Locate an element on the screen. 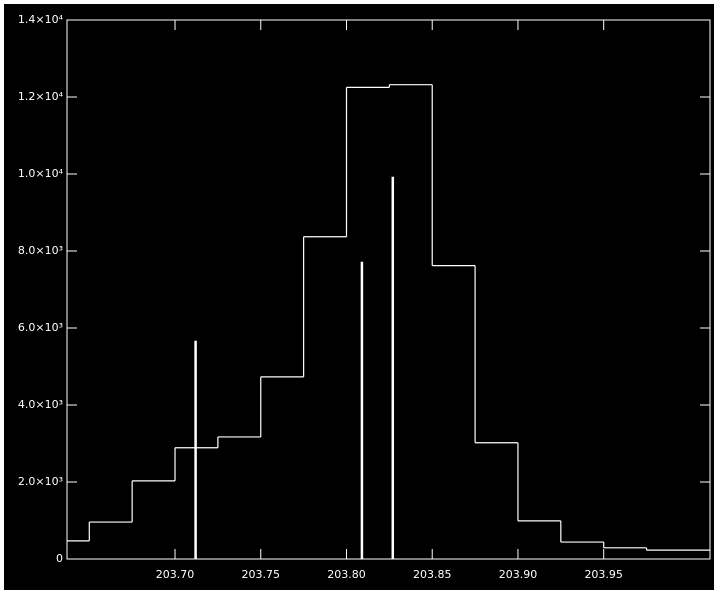 The image size is (714, 590). x-tick-label: 203.90 is located at coordinates (518, 574).